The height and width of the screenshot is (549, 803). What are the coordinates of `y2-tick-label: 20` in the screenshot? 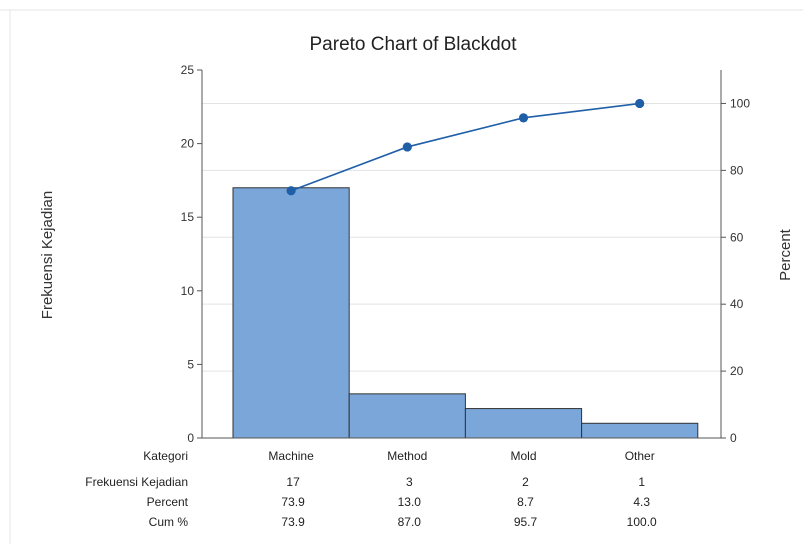 It's located at (737, 371).